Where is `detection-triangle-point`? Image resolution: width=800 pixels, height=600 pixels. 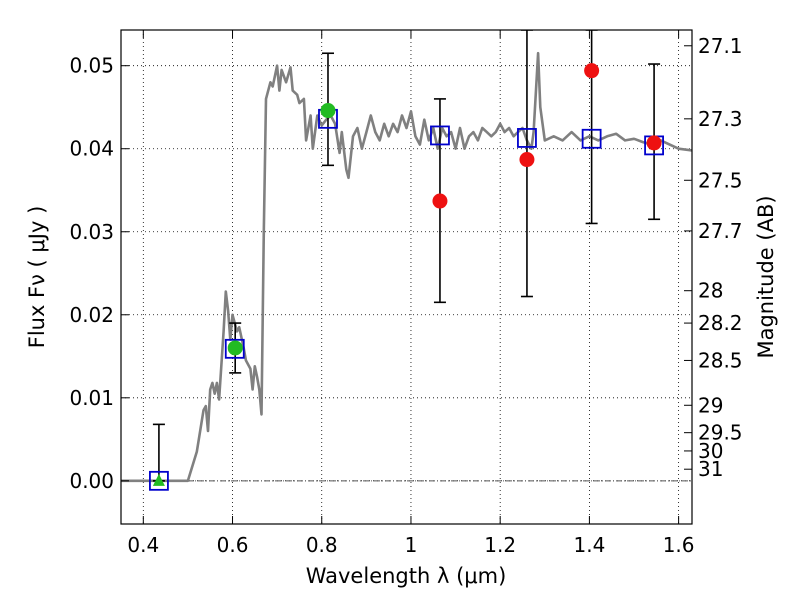
detection-triangle-point is located at coordinates (158, 479).